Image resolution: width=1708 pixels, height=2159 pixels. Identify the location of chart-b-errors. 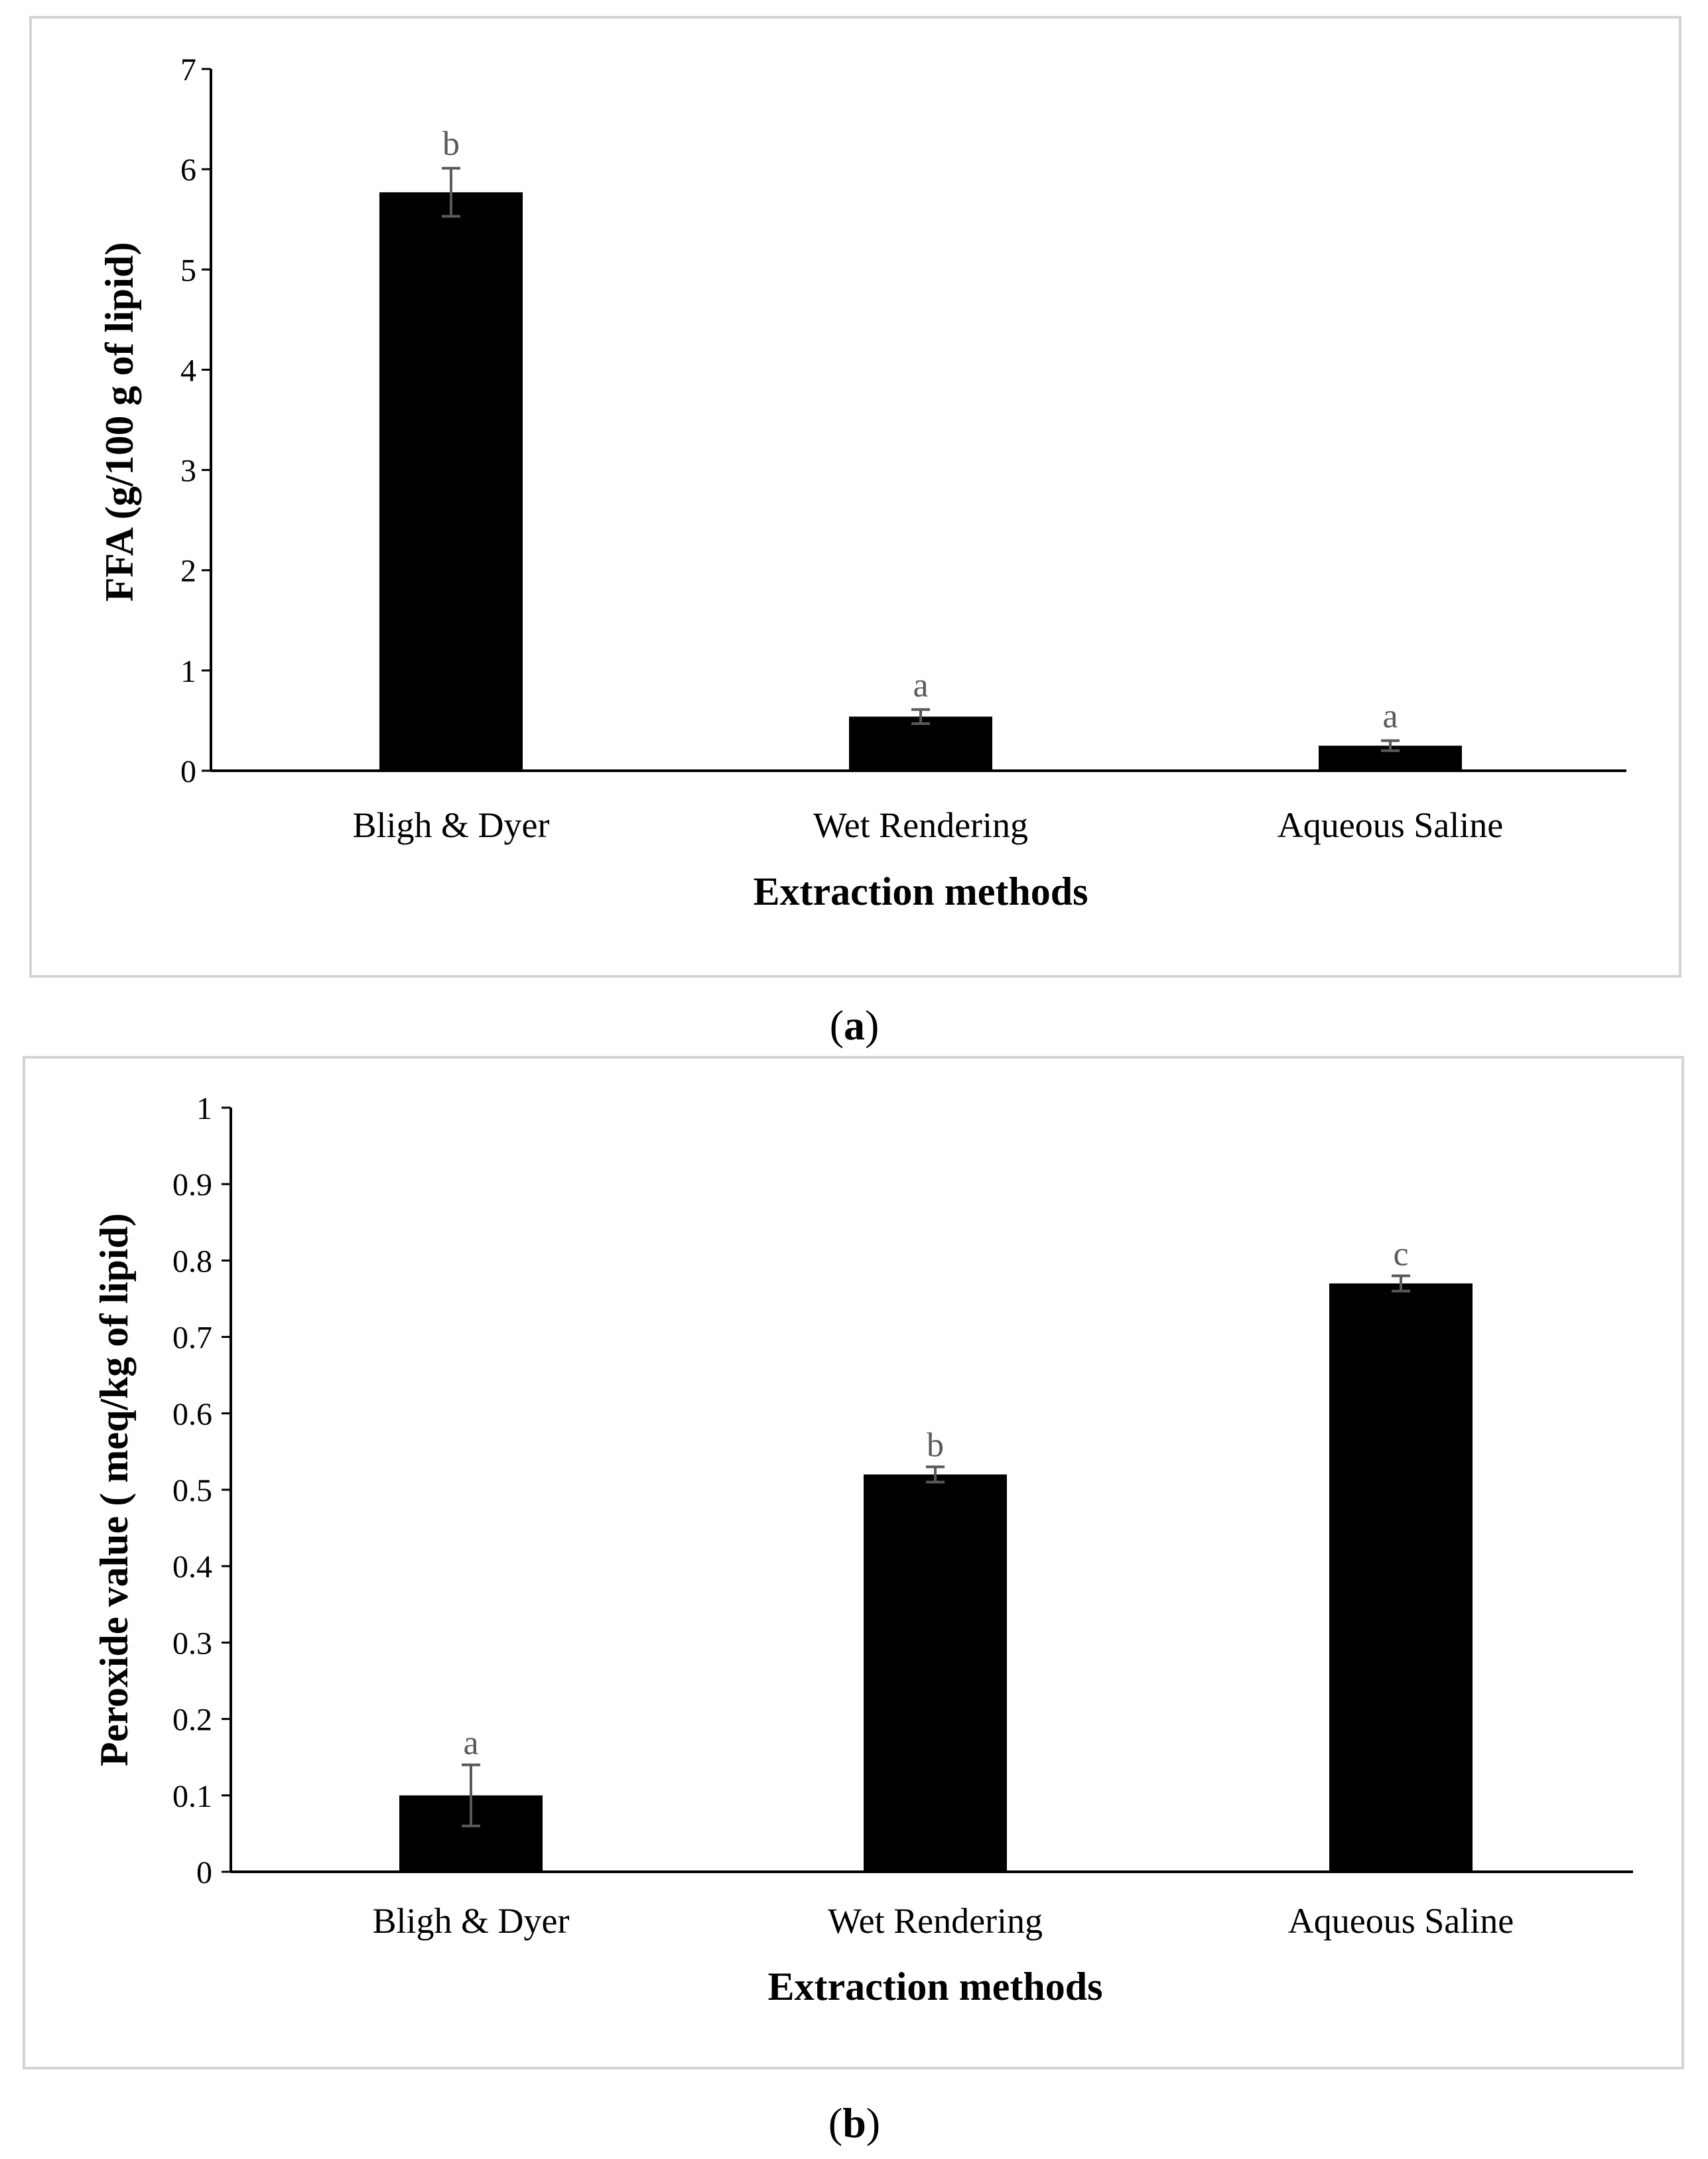
(936, 1551).